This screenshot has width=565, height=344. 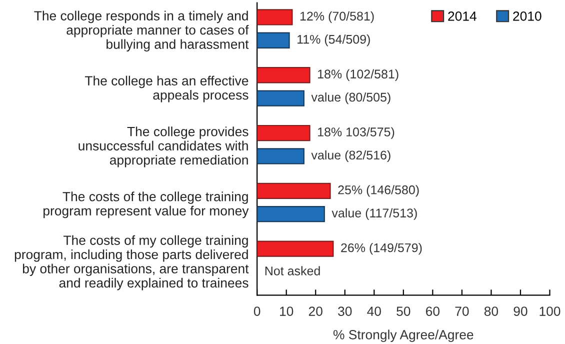 What do you see at coordinates (462, 16) in the screenshot?
I see `legend-label: 2014` at bounding box center [462, 16].